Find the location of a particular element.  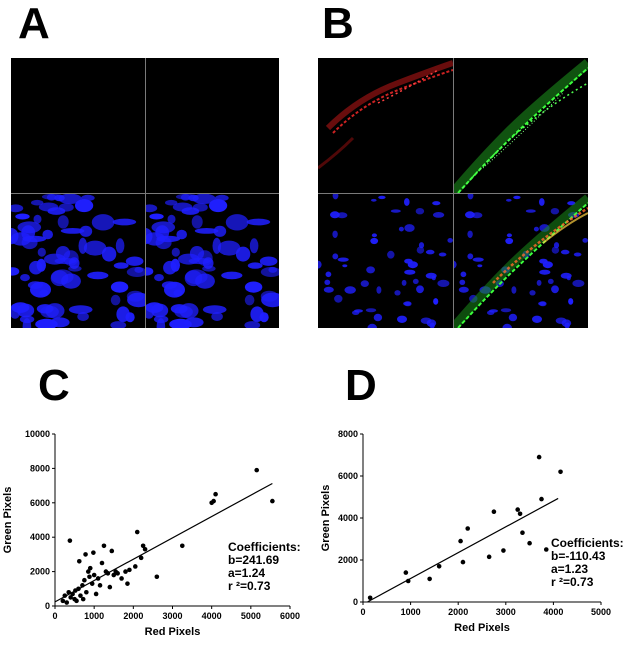

x-tick-label: 5000 is located at coordinates (601, 612).